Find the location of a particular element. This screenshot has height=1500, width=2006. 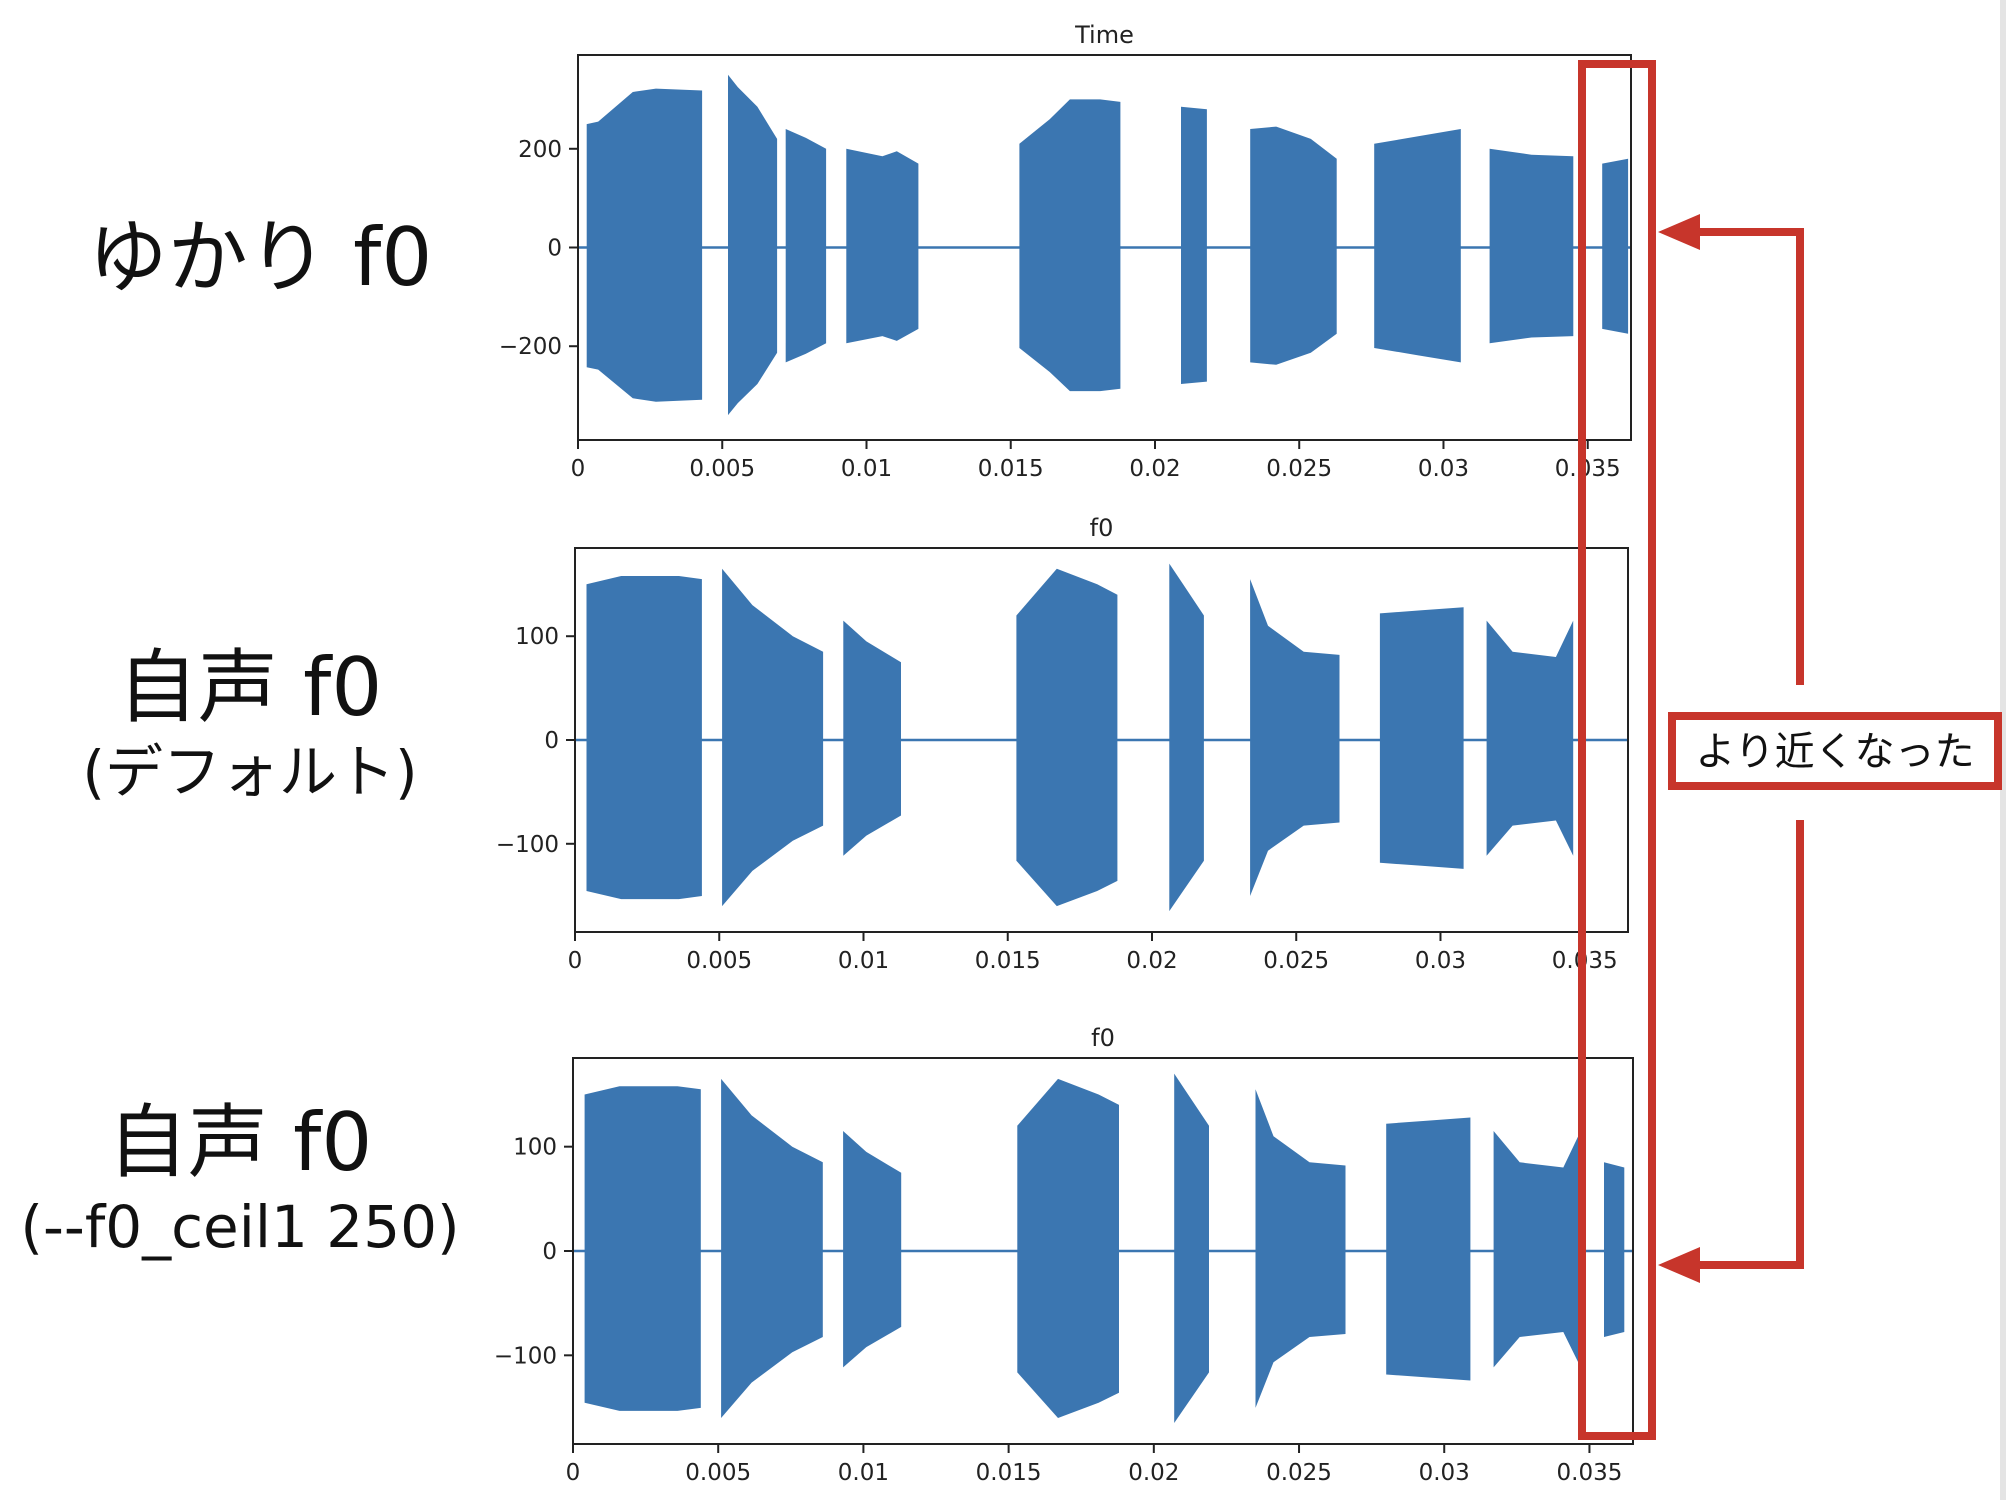

row-label-own-voice-ceil: 自声 f0 (--f0_ceil1 250) is located at coordinates (240, 1179).